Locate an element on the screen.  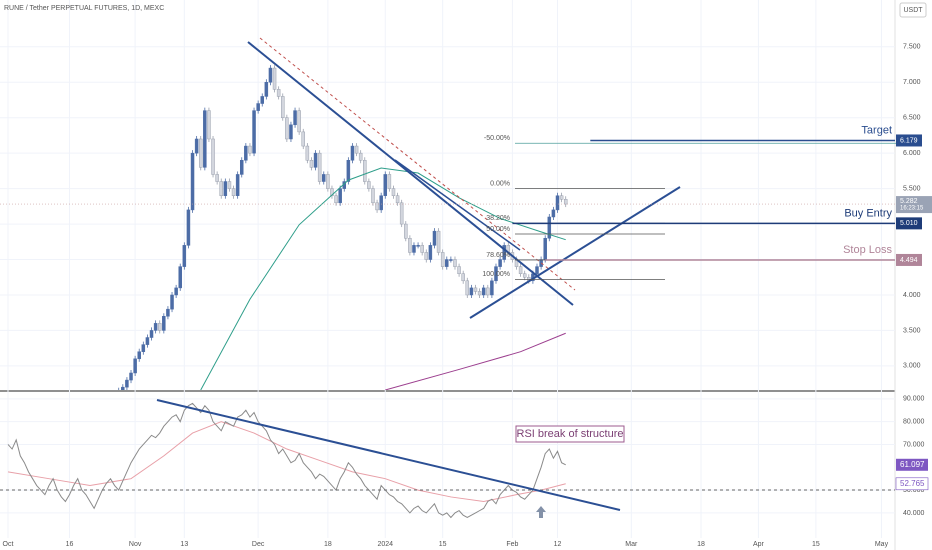
rsi-pane is located at coordinates (286, 460).